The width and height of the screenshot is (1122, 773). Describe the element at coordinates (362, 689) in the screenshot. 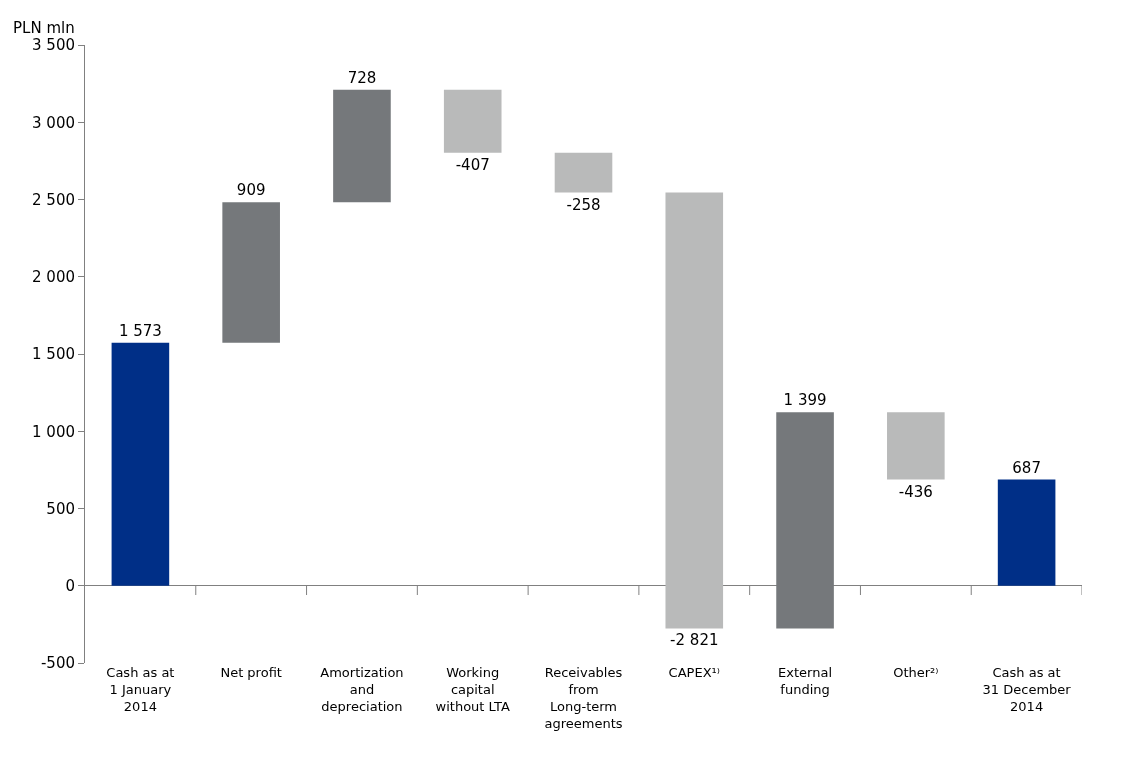

I see `x-tick-label: Amortization and depreciation` at that location.